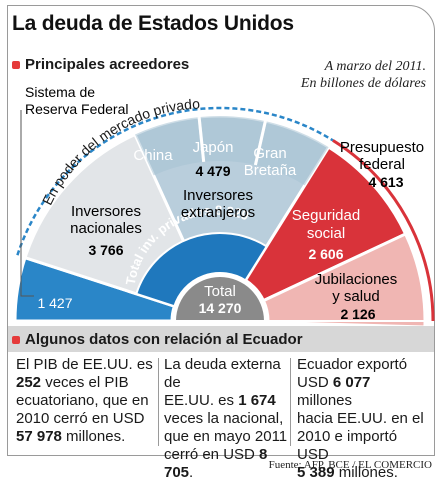 This screenshot has width=440, height=482. Describe the element at coordinates (270, 170) in the screenshot. I see `gb-label-2: Bretaña` at that location.